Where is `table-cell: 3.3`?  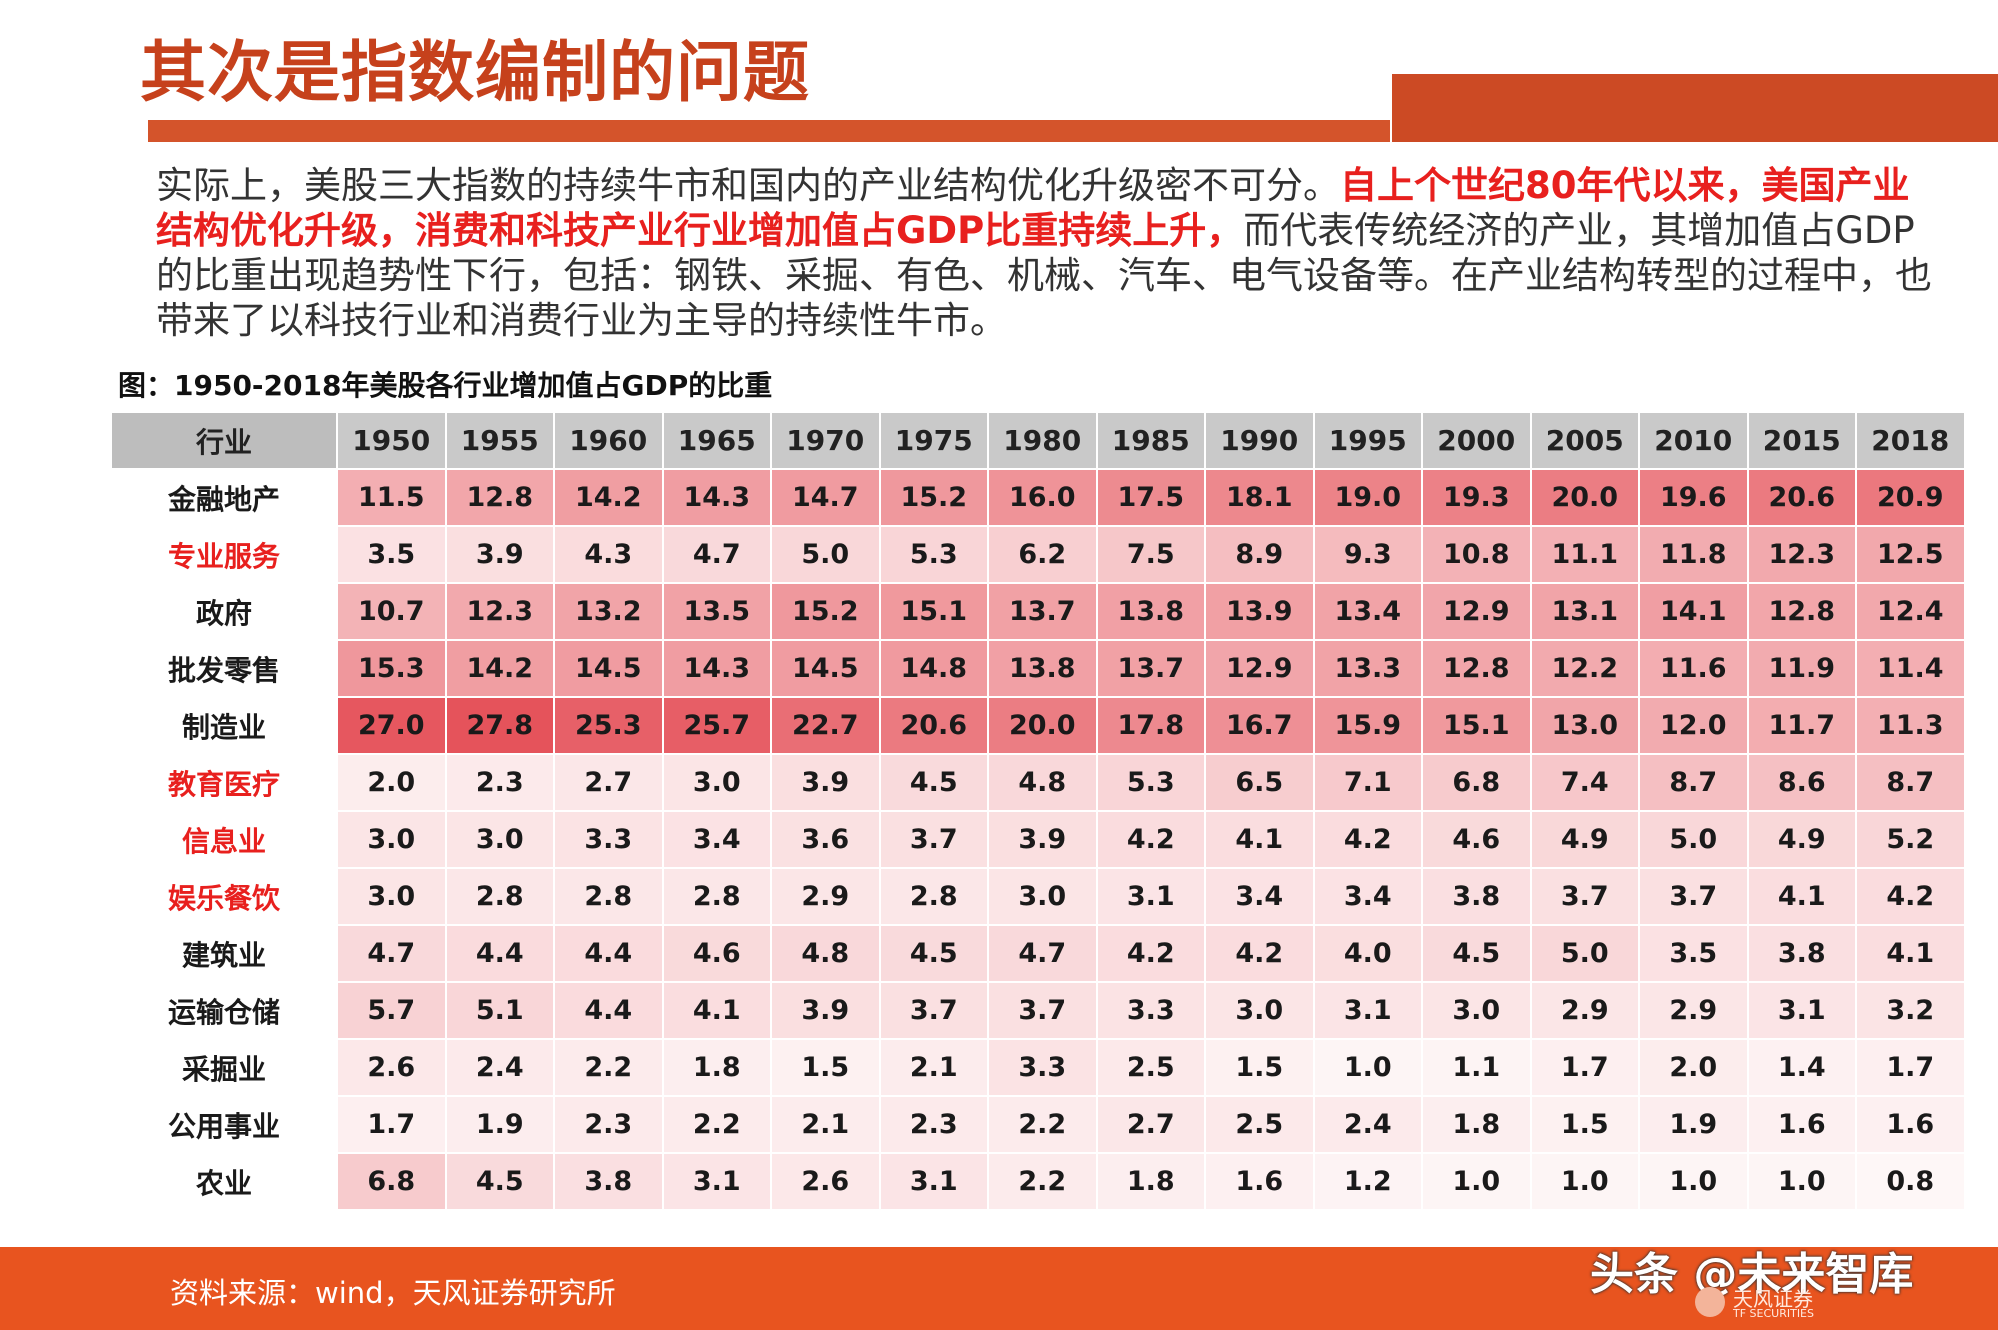 table-cell: 3.3 is located at coordinates (608, 839).